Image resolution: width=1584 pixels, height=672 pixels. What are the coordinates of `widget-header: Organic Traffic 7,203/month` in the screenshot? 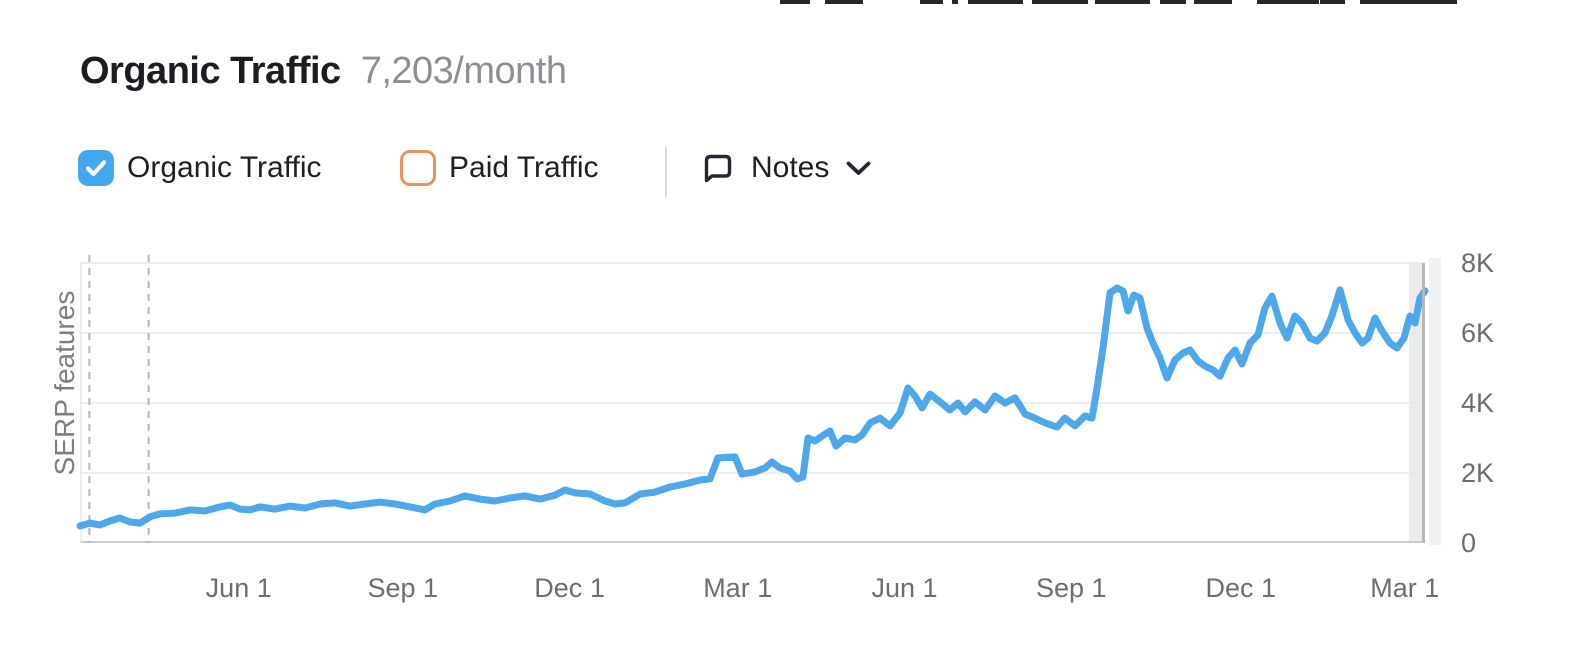 It's located at (323, 71).